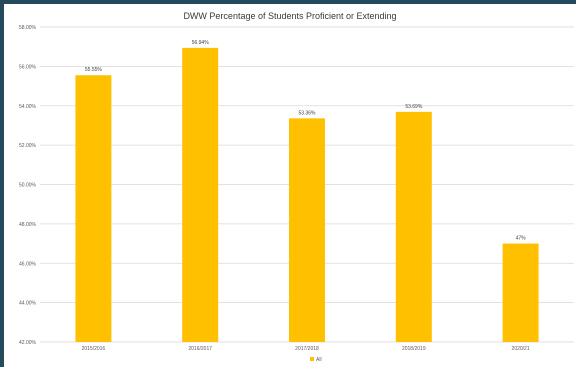  What do you see at coordinates (28, 225) in the screenshot?
I see `y-tick-label: 48.00%` at bounding box center [28, 225].